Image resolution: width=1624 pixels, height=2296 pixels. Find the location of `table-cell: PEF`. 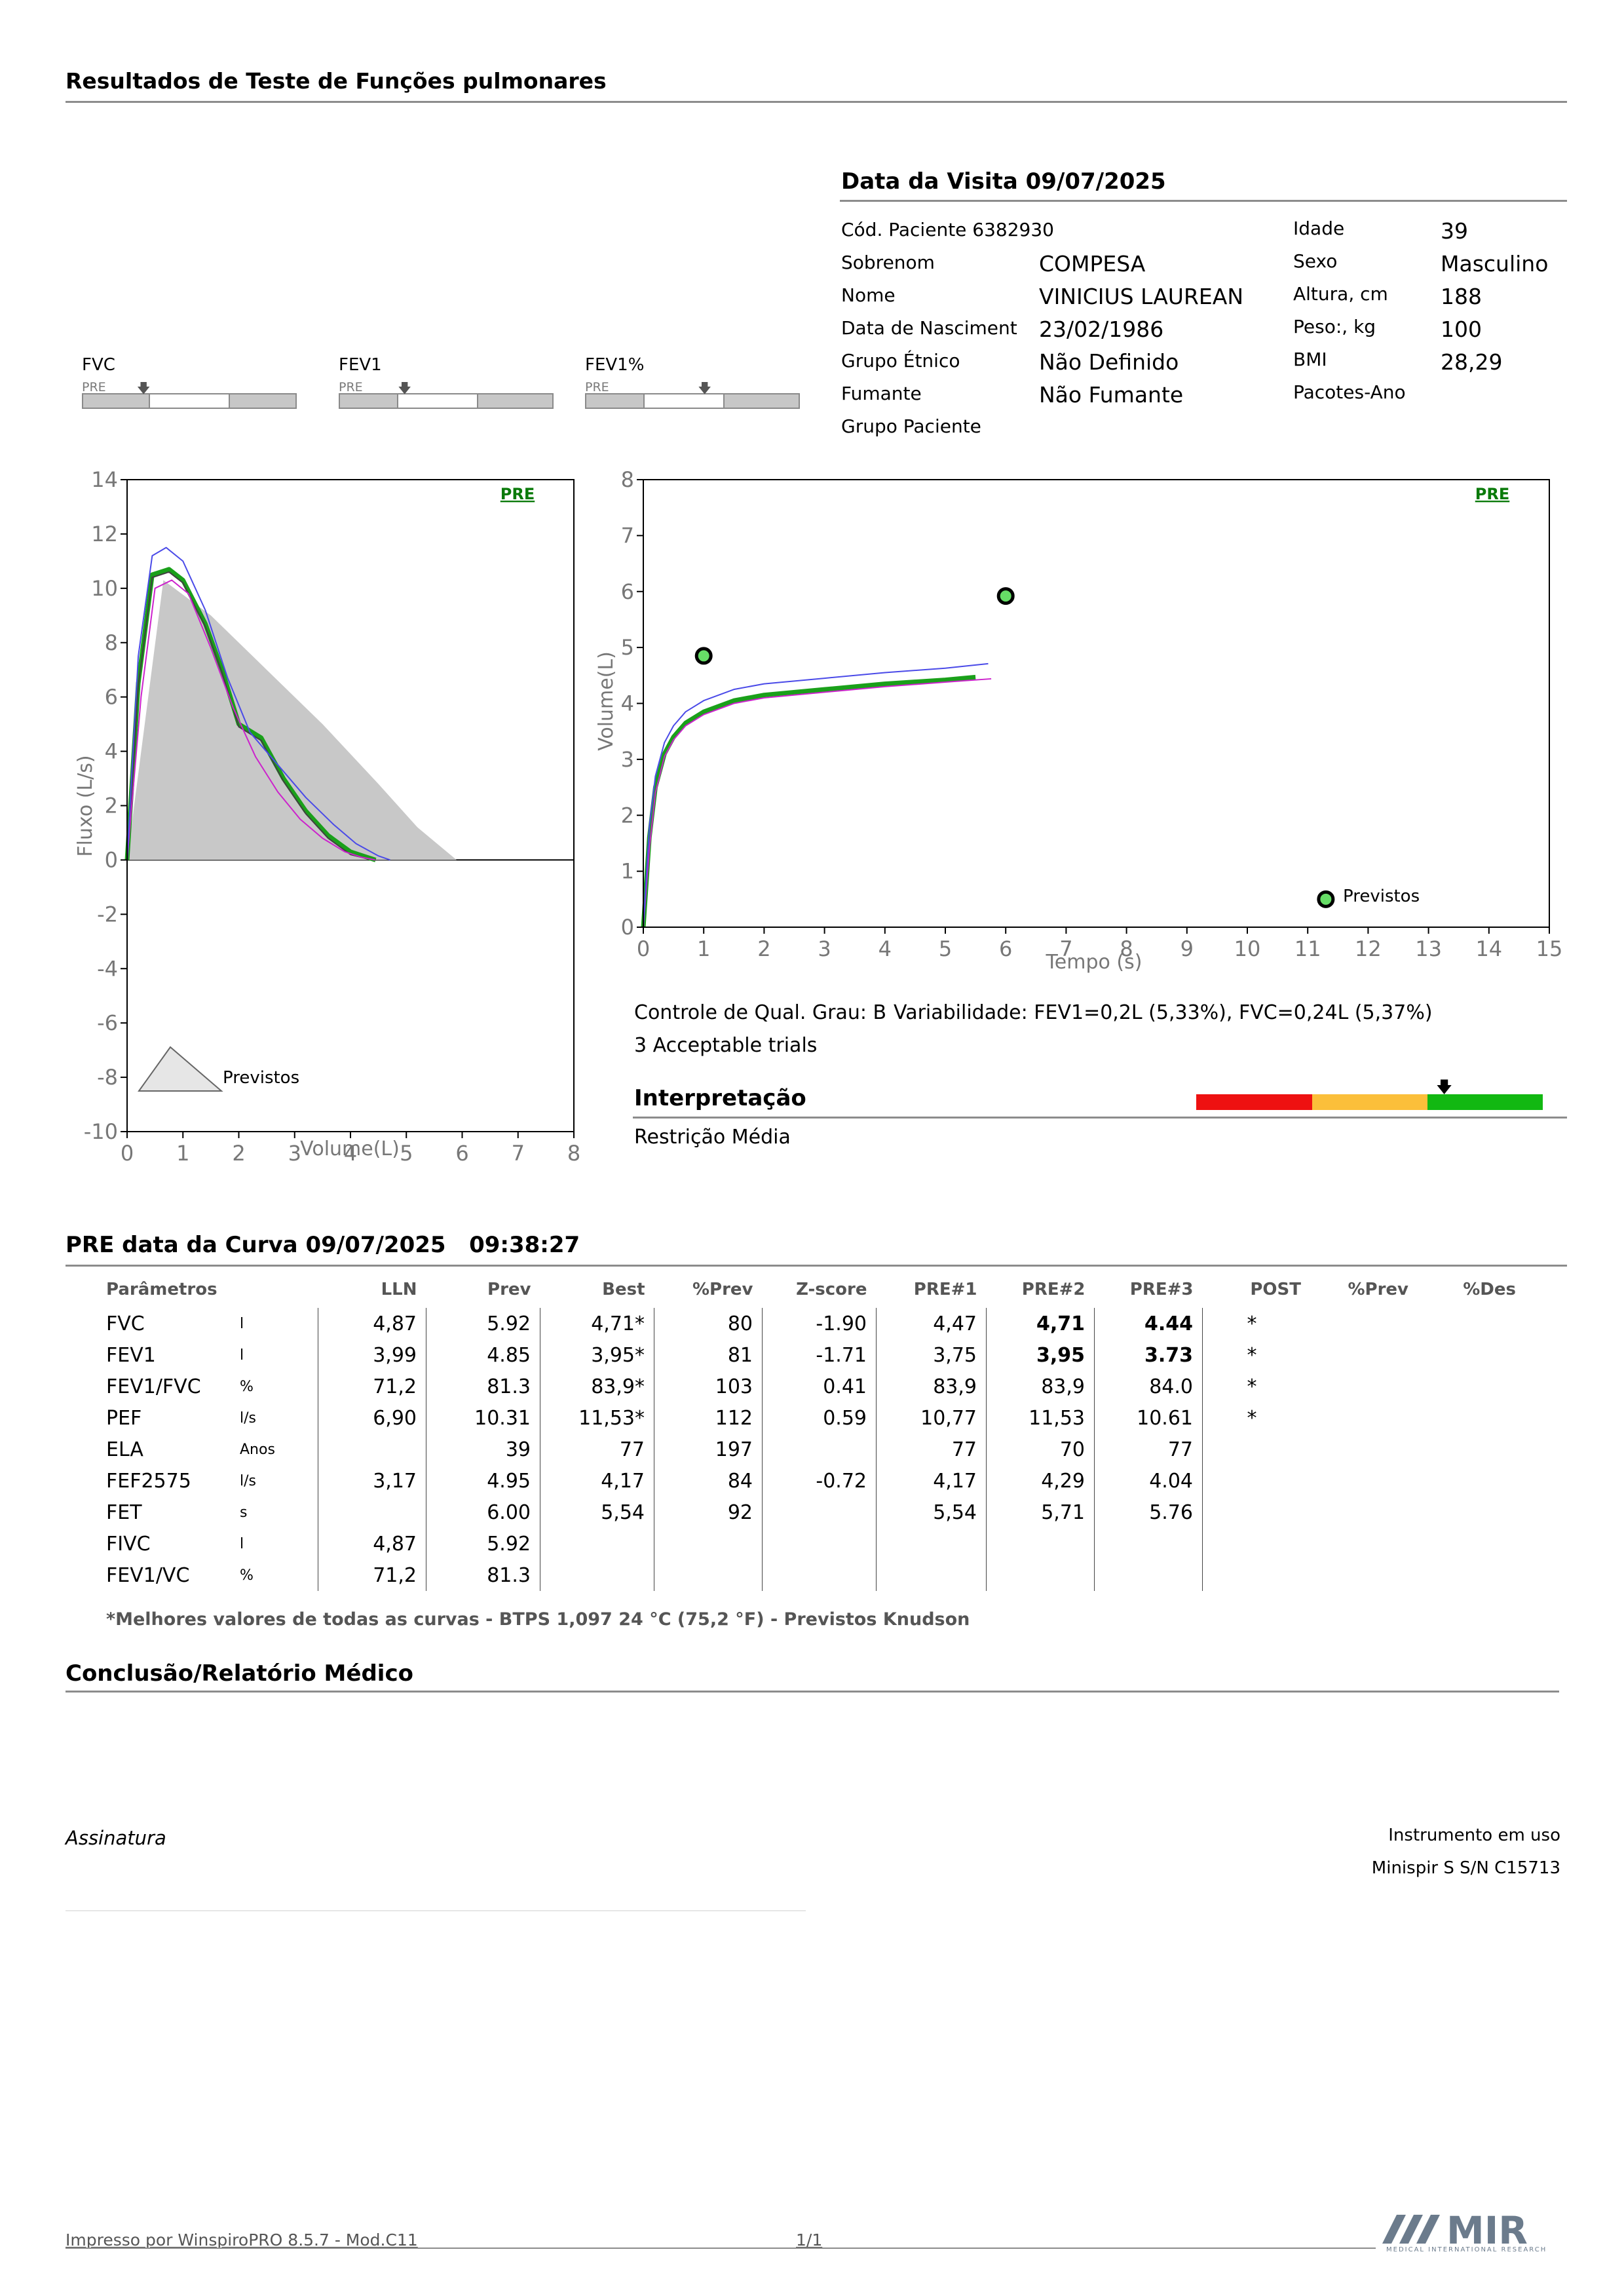

table-cell: PEF is located at coordinates (124, 1418).